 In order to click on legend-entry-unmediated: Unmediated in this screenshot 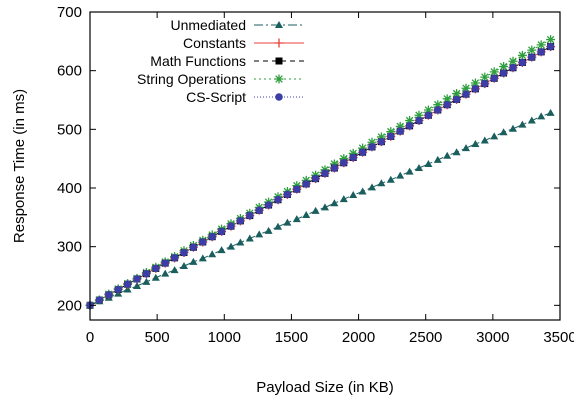, I will do `click(237, 25)`.